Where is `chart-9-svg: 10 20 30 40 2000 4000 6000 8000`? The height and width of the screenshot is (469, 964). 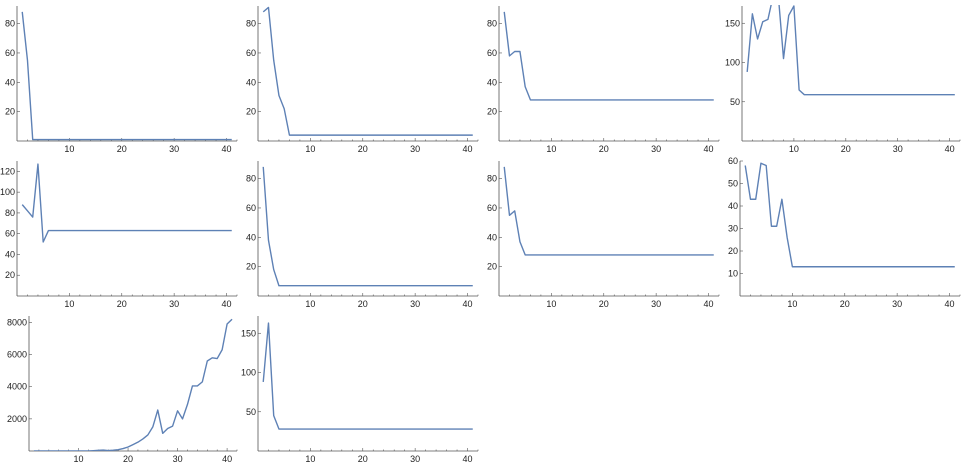 chart-9-svg: 10 20 30 40 2000 4000 6000 8000 is located at coordinates (122, 390).